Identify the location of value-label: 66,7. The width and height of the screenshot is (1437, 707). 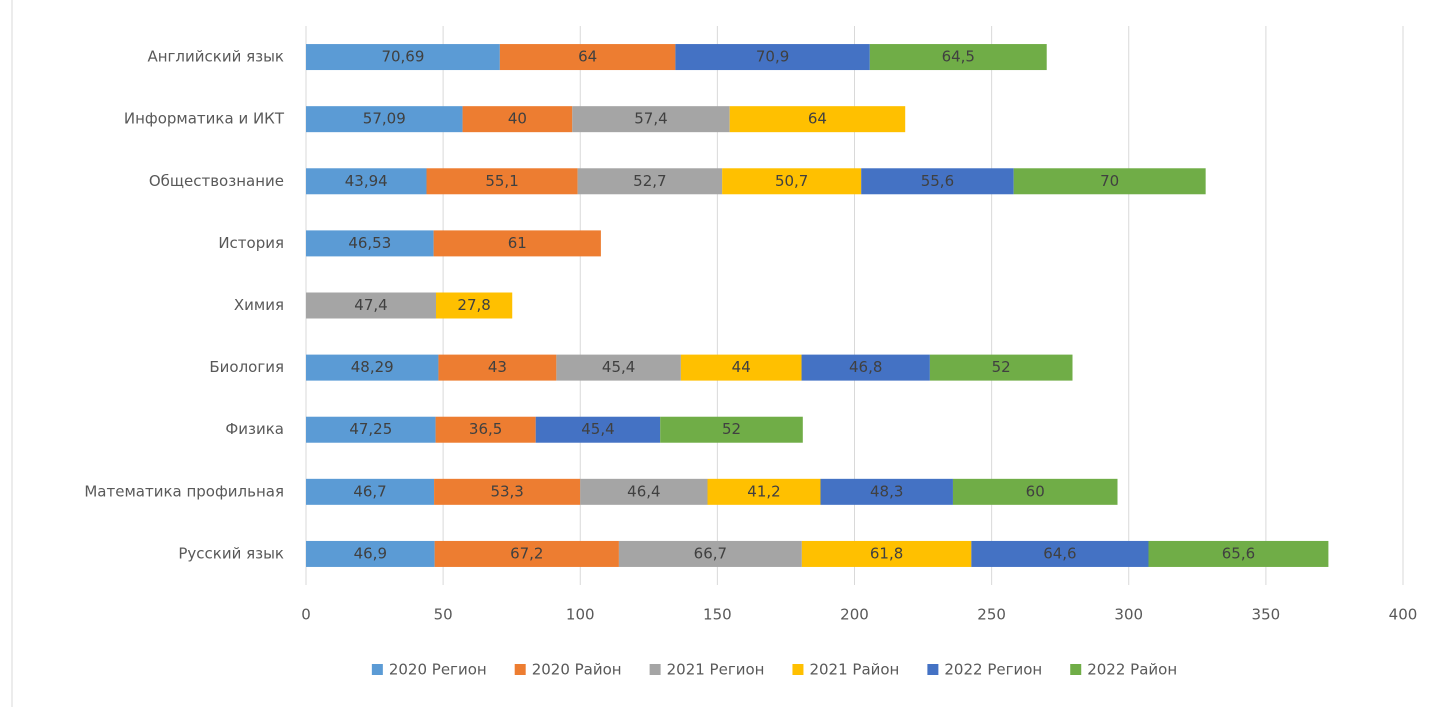
(710, 553).